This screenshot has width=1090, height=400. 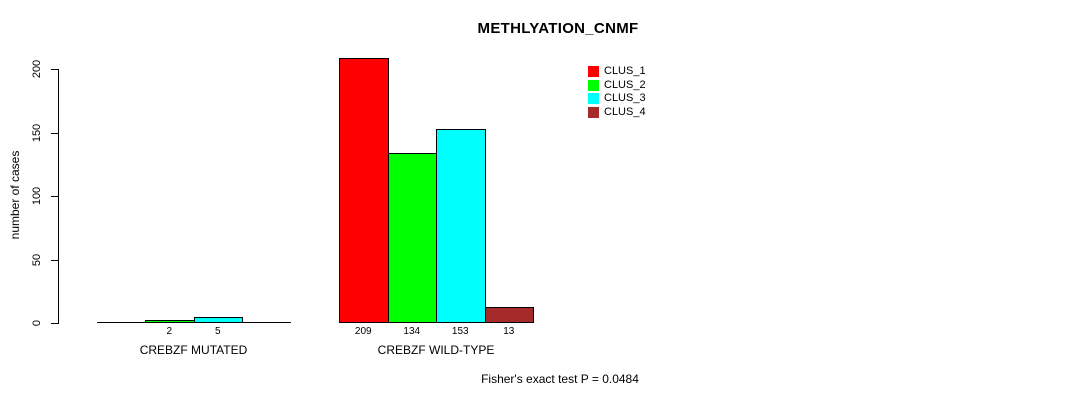 What do you see at coordinates (193, 350) in the screenshot?
I see `x-group-label: CREBZF MUTATED` at bounding box center [193, 350].